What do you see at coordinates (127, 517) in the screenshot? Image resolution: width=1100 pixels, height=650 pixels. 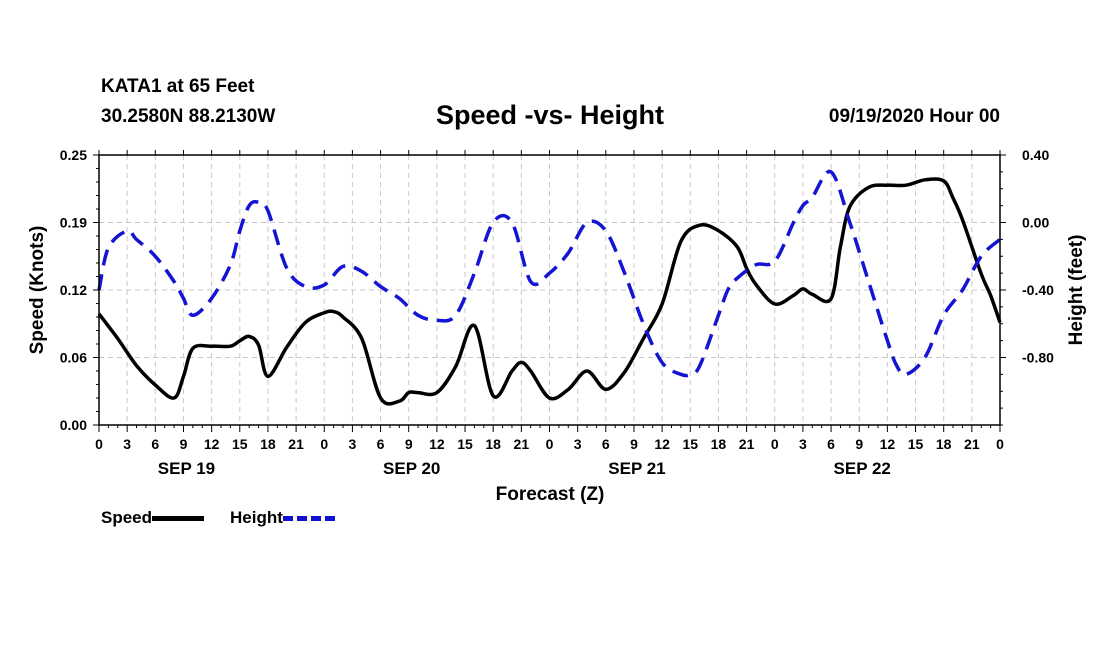 I see `legend-speed-label: Speed` at bounding box center [127, 517].